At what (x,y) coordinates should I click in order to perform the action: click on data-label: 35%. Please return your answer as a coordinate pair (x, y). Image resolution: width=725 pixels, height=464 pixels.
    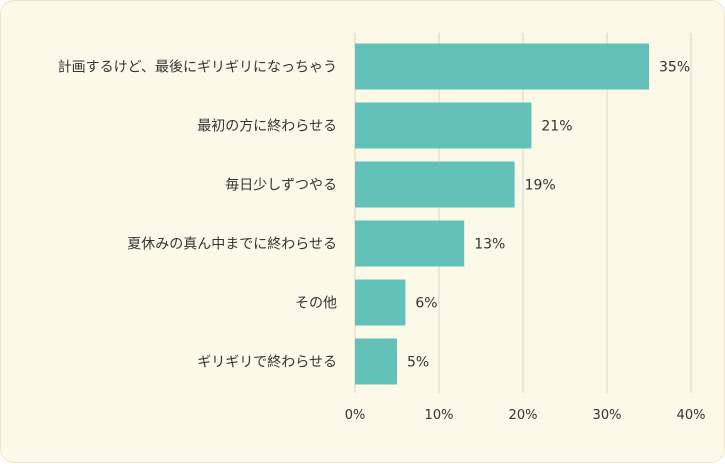
    Looking at the image, I should click on (674, 68).